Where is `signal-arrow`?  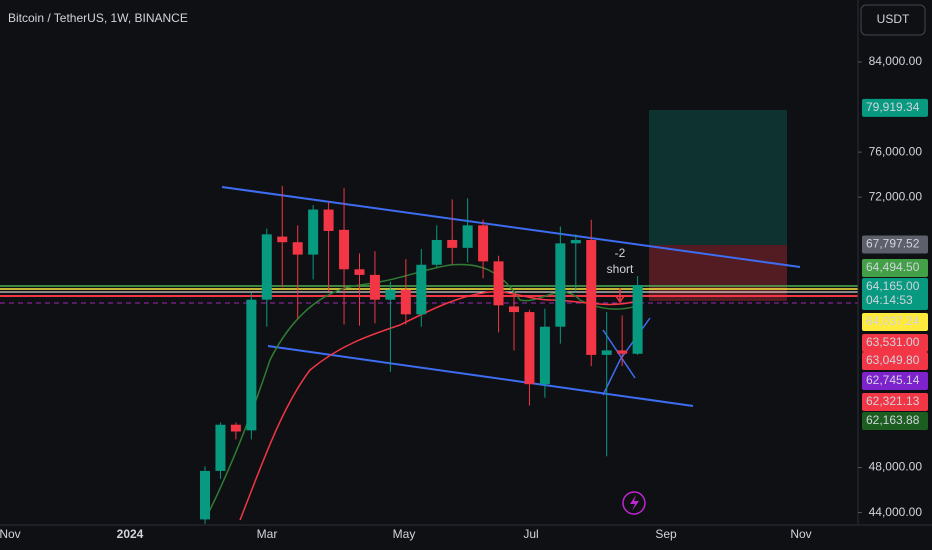 signal-arrow is located at coordinates (620, 296).